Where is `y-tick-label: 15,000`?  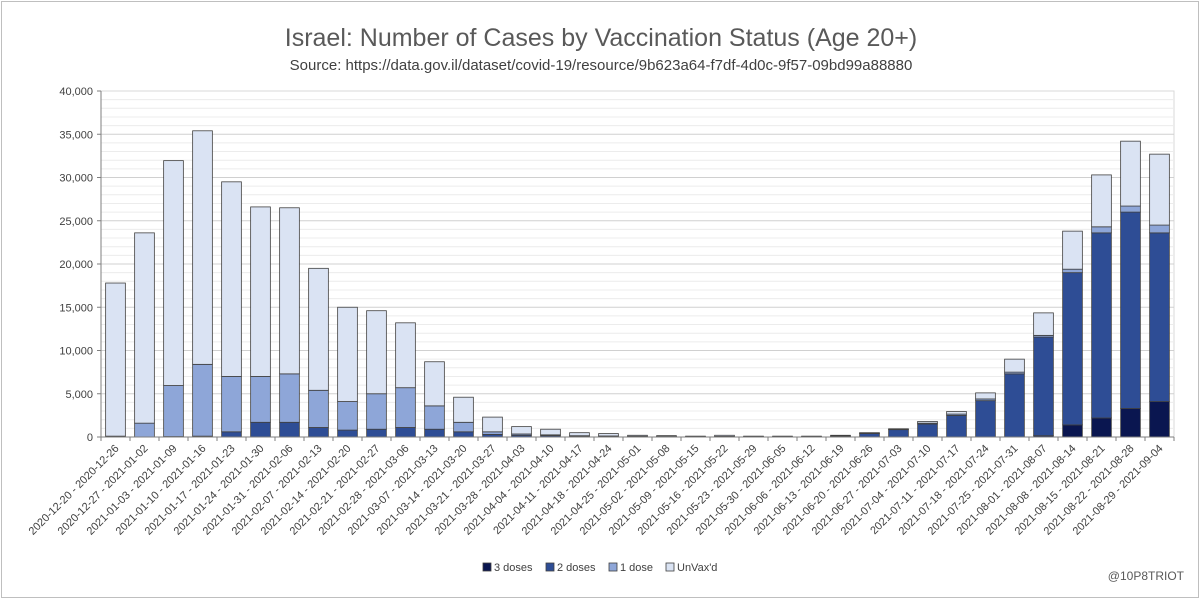 y-tick-label: 15,000 is located at coordinates (76, 308).